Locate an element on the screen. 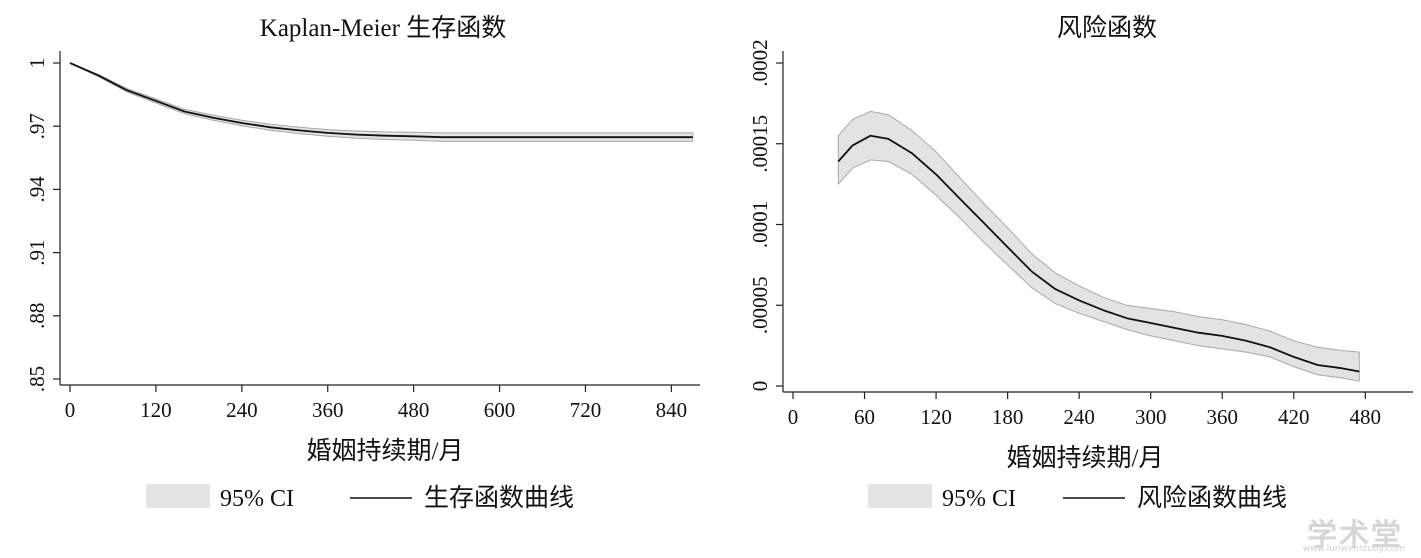  y-tick-label: .97 is located at coordinates (37, 126).